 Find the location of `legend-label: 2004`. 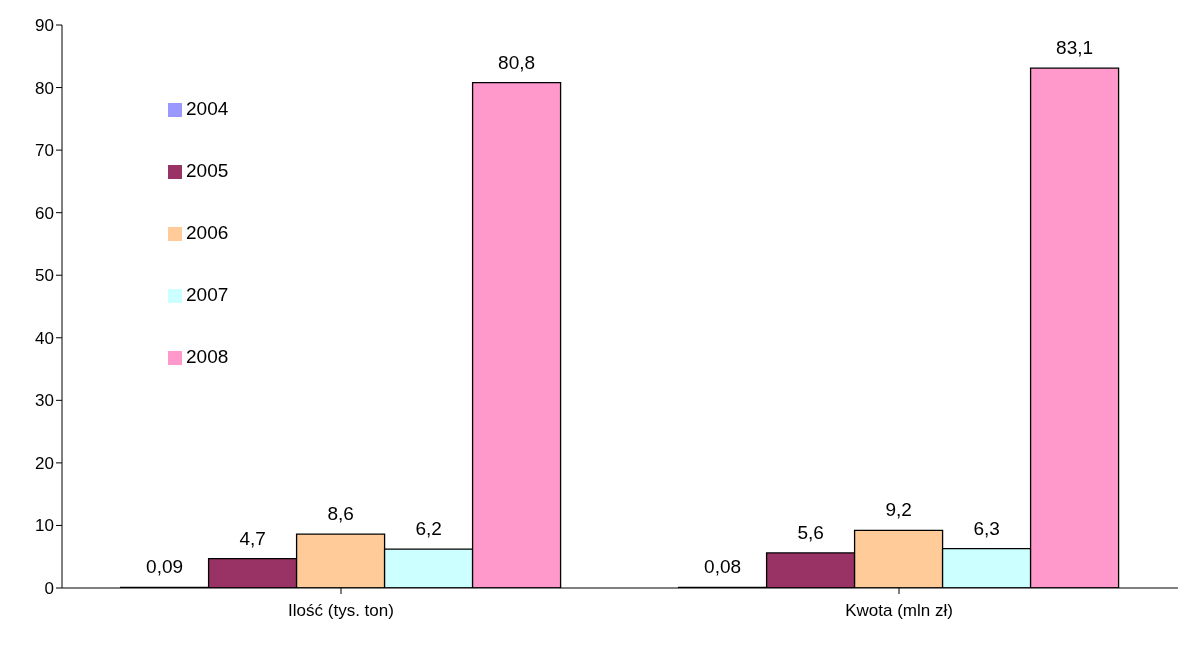

legend-label: 2004 is located at coordinates (207, 108).